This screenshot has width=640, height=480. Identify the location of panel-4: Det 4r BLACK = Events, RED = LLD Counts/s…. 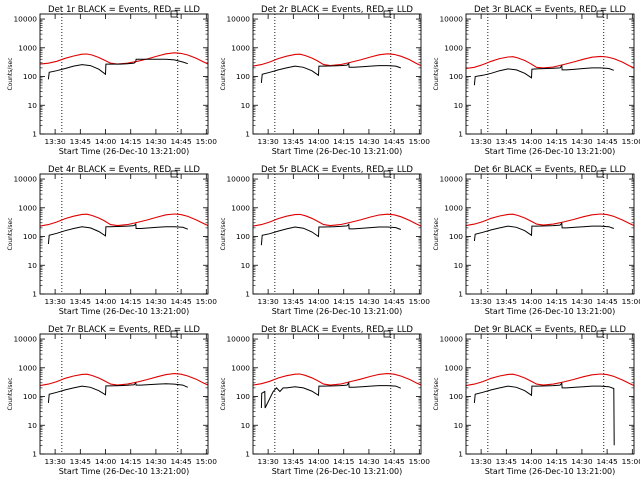
(112, 240).